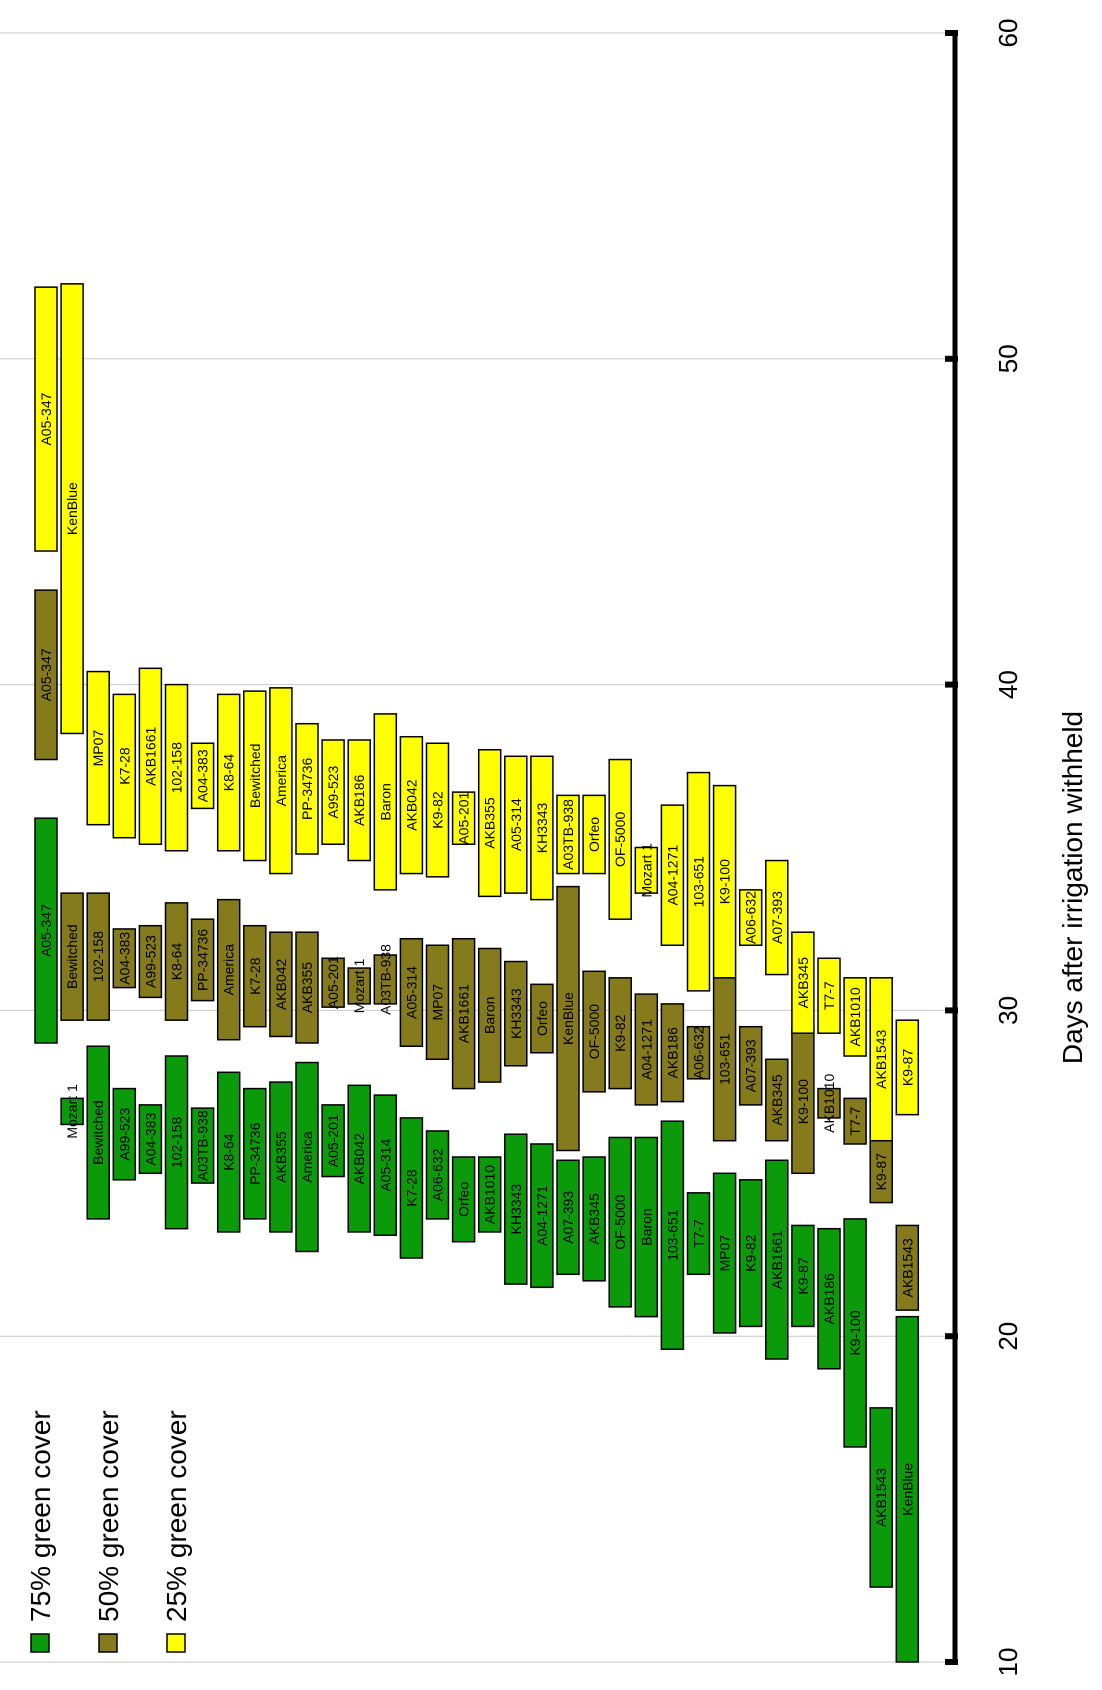 The image size is (1102, 1690). I want to click on bar-label-K9-87-s0: K9-87, so click(803, 1276).